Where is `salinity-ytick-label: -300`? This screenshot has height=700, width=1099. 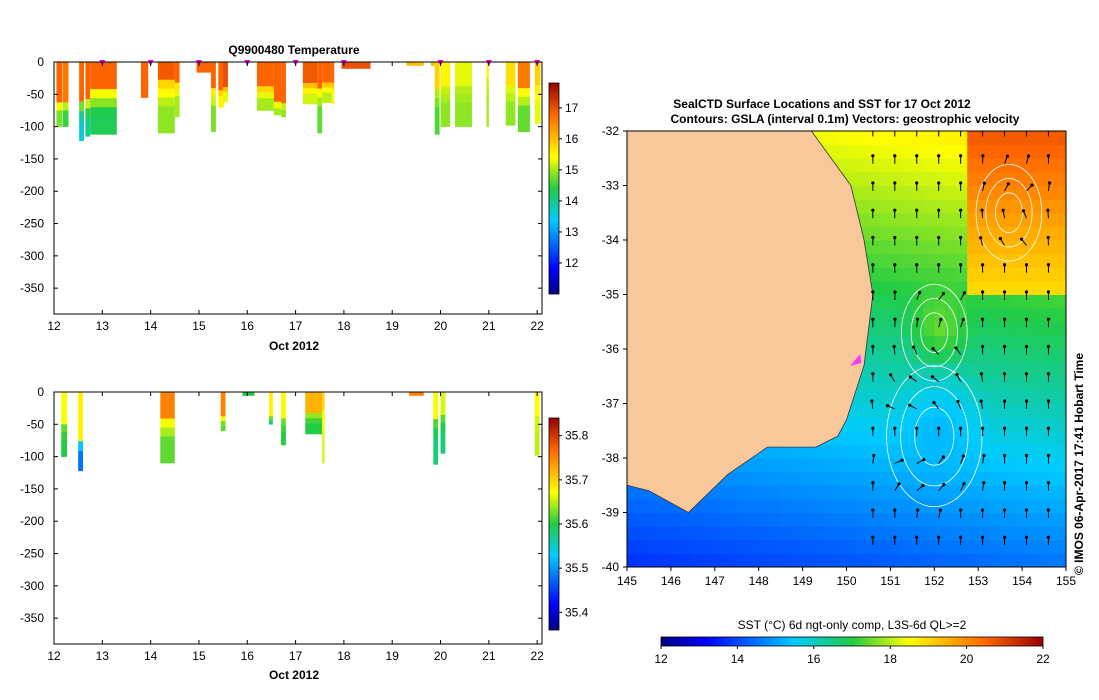 salinity-ytick-label: -300 is located at coordinates (32, 586).